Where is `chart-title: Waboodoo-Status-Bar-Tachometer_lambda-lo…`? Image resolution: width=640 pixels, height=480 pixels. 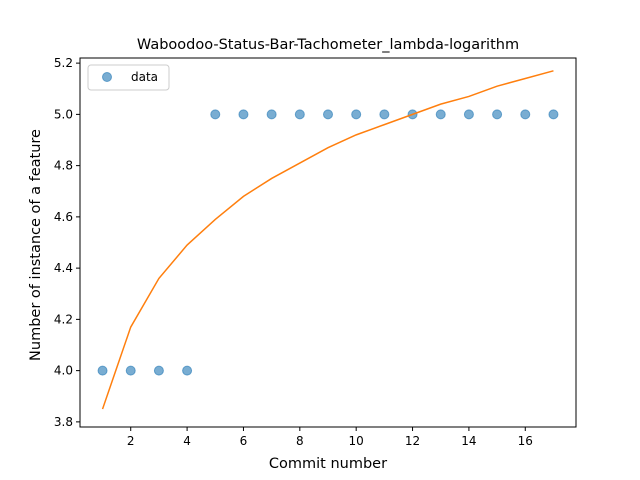 chart-title: Waboodoo-Status-Bar-Tachometer_lambda-lo… is located at coordinates (328, 45).